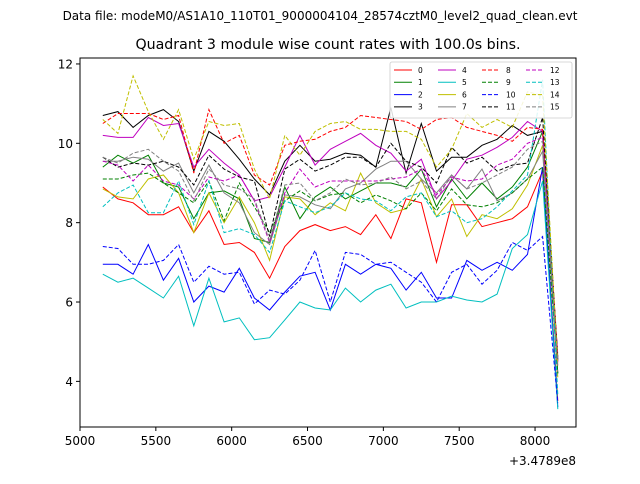 Image resolution: width=640 pixels, height=484 pixels. Describe the element at coordinates (555, 82) in the screenshot. I see `legend-label-13: 13` at that location.